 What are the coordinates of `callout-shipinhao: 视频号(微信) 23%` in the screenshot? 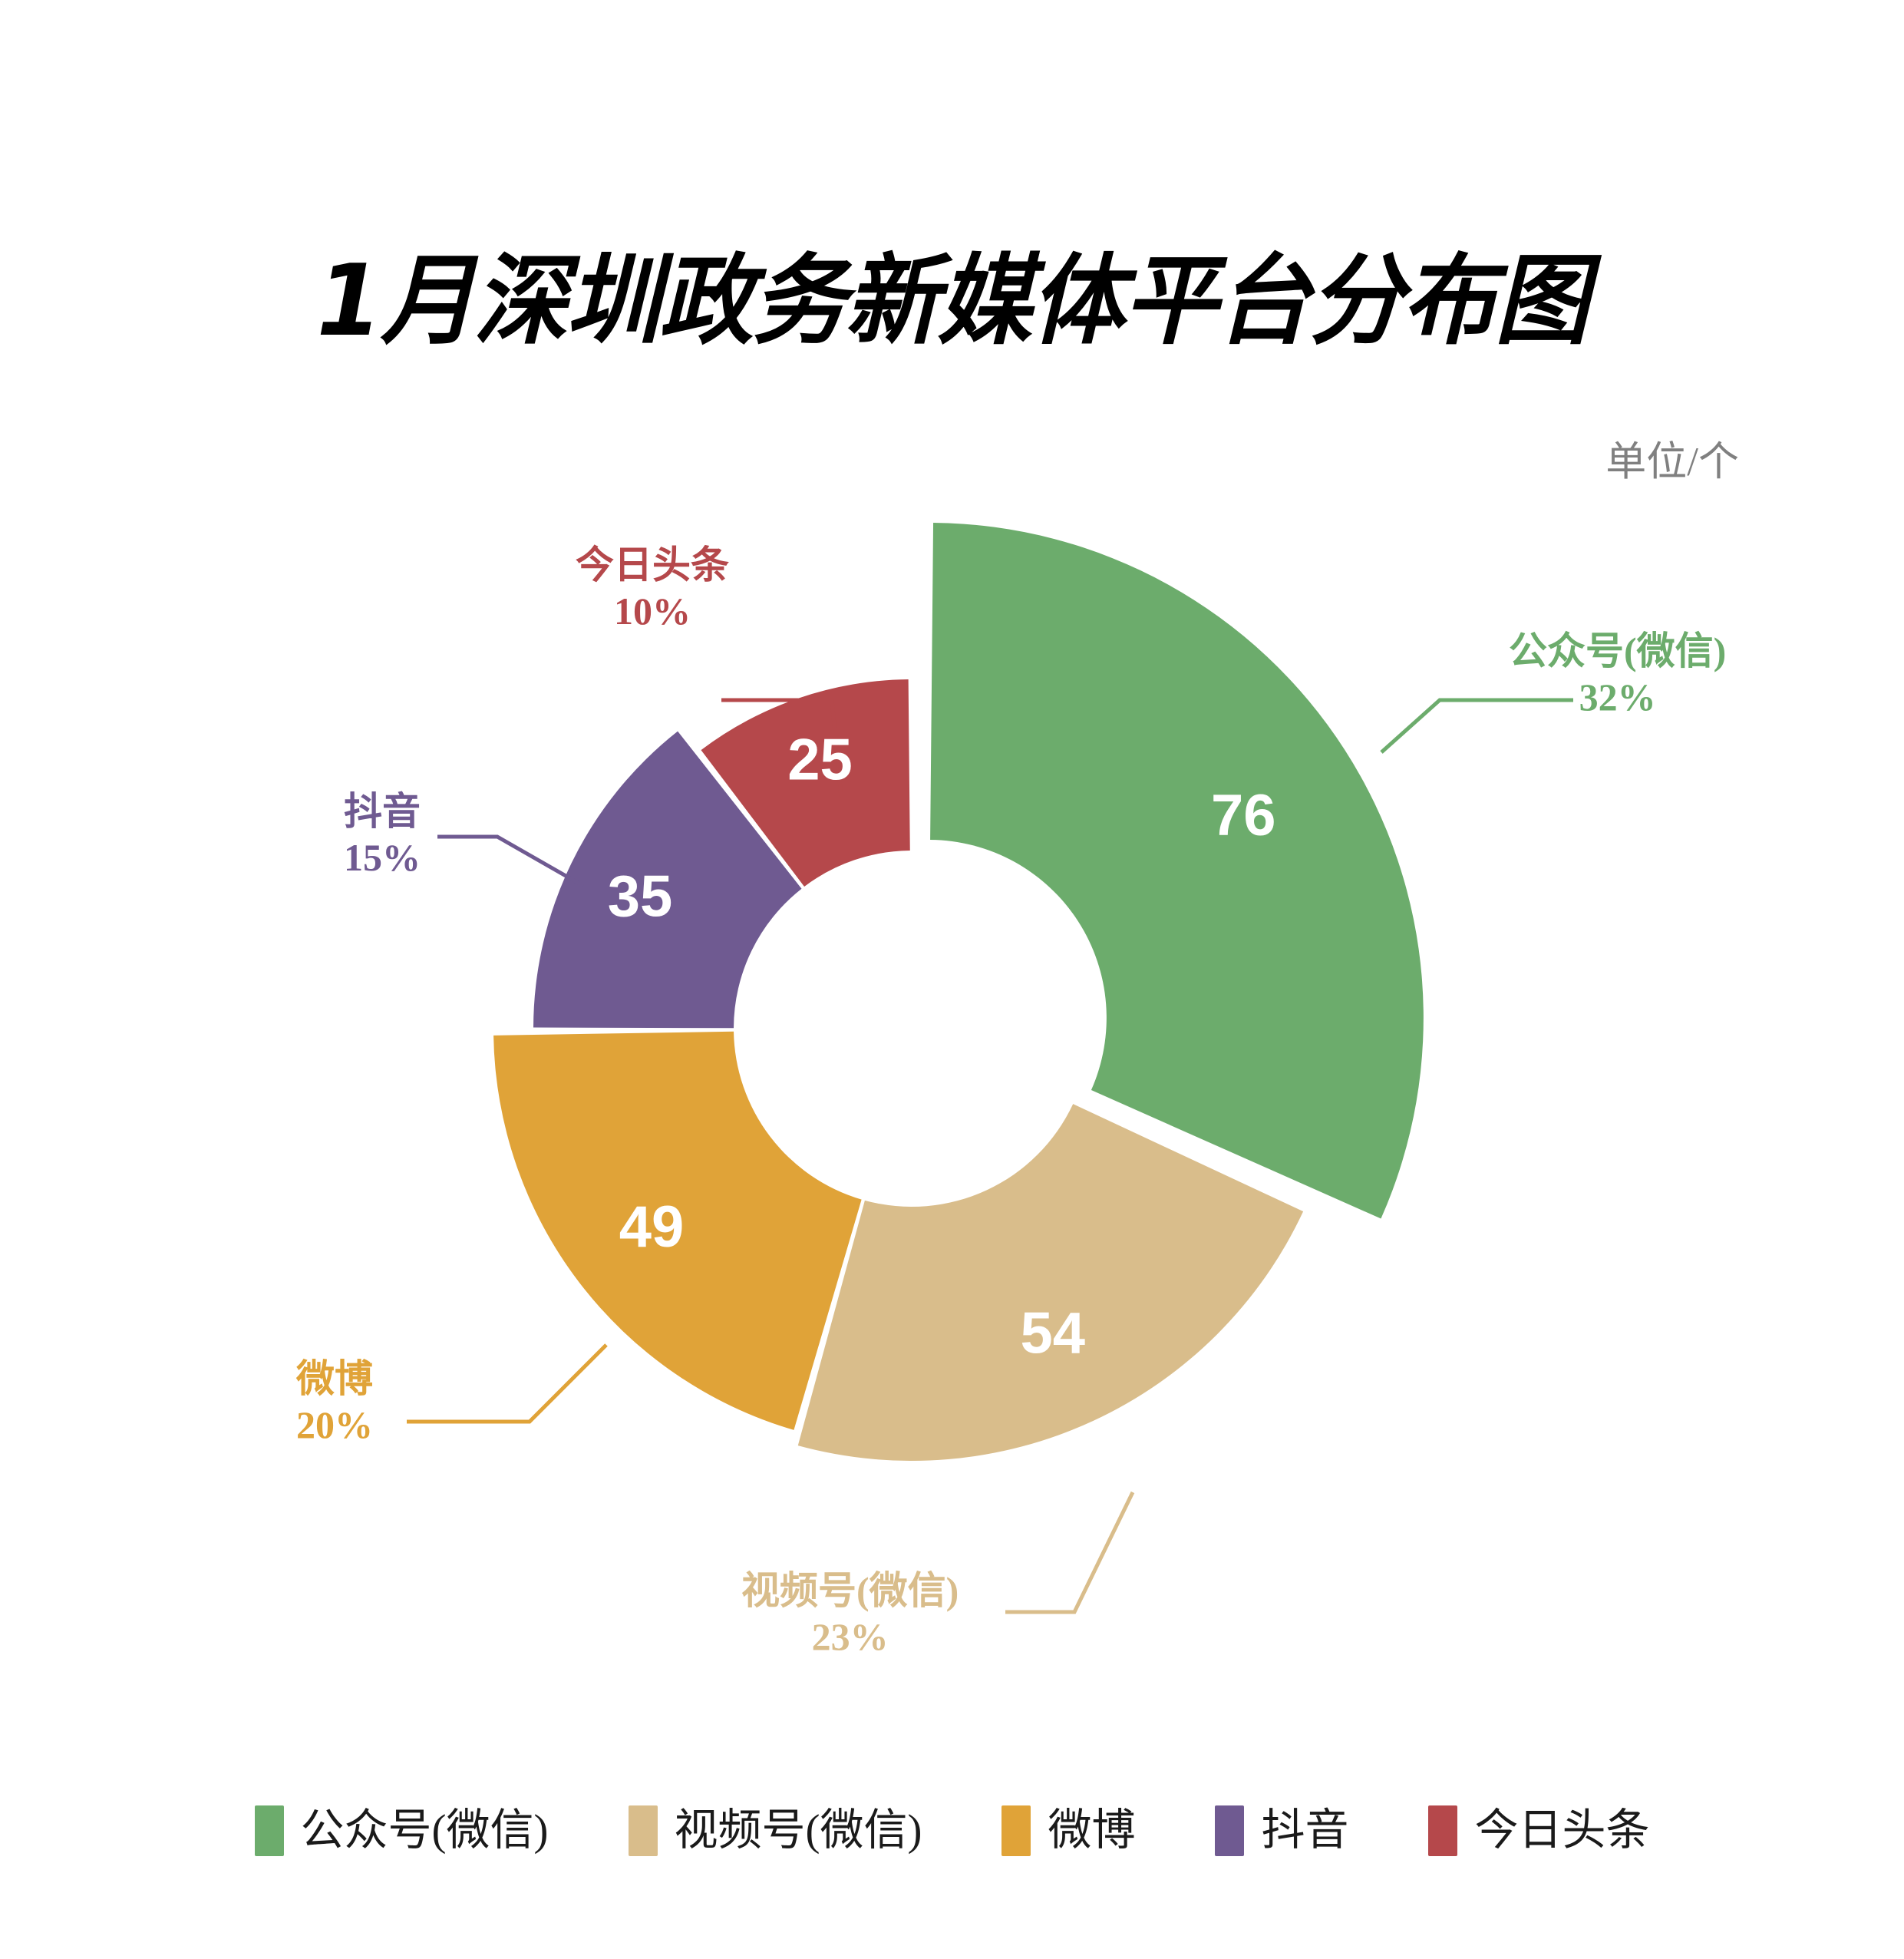 It's located at (850, 1614).